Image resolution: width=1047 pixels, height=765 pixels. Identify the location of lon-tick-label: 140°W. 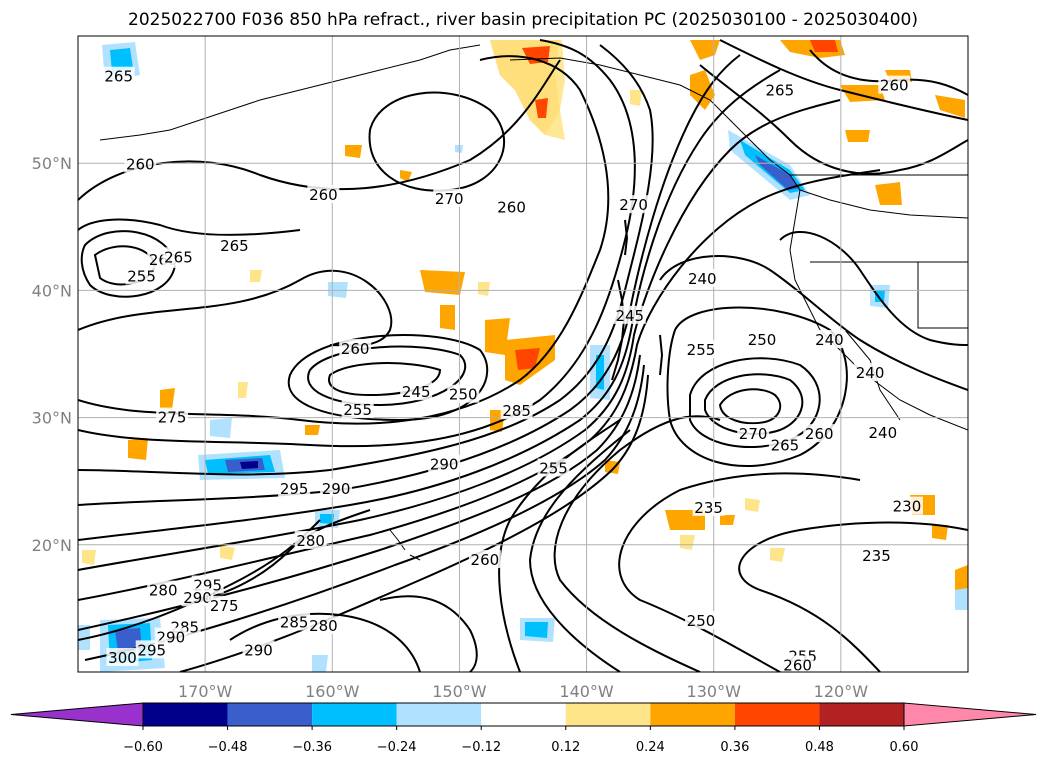
(586, 691).